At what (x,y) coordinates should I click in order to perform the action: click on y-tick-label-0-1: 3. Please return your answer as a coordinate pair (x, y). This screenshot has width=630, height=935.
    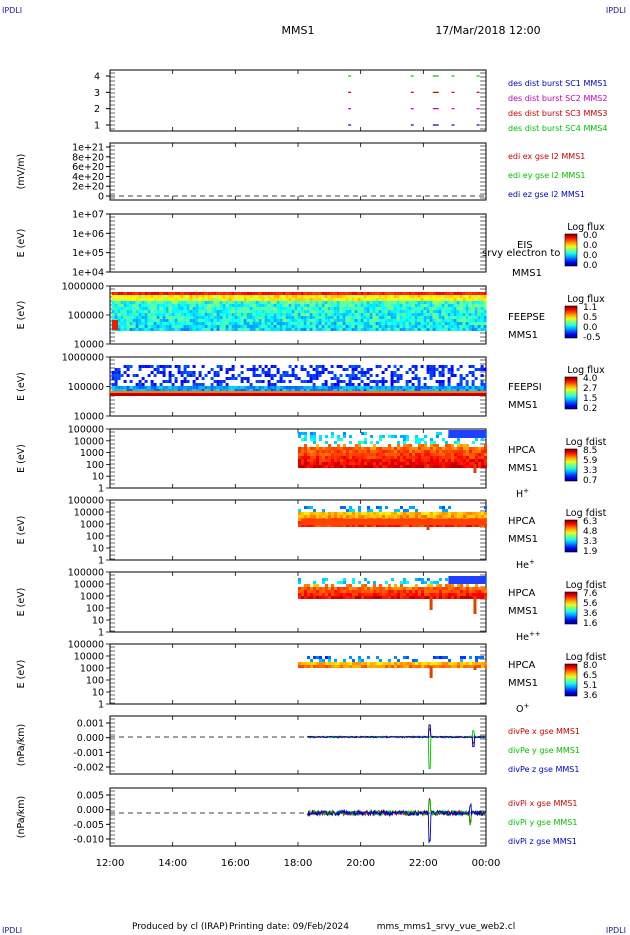
    Looking at the image, I should click on (97, 93).